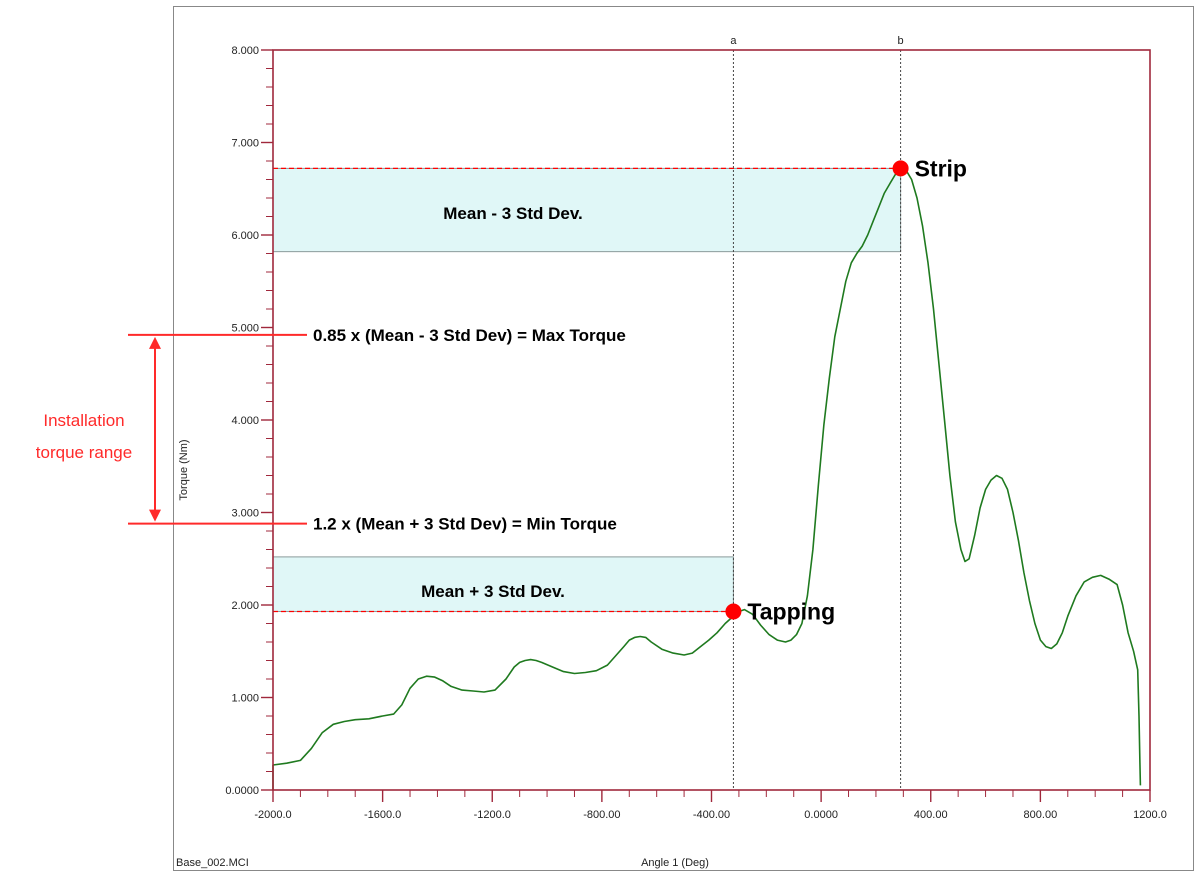  Describe the element at coordinates (272, 815) in the screenshot. I see `x-tick-label: -2000.0` at that location.